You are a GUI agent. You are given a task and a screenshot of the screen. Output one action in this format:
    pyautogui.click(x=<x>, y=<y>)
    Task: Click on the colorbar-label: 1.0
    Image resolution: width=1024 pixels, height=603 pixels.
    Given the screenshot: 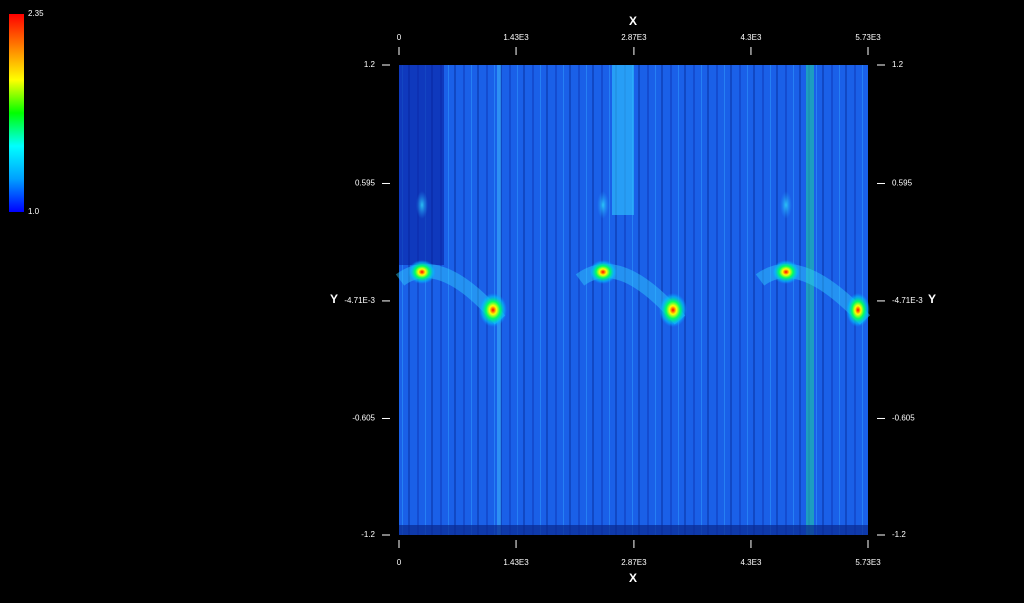 What is the action you would take?
    pyautogui.click(x=34, y=211)
    